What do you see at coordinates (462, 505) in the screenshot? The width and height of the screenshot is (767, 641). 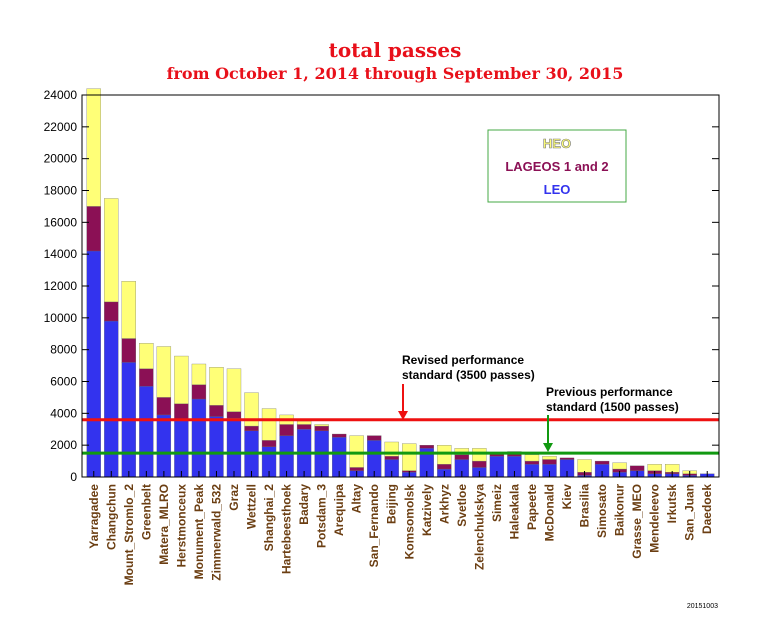 I see `x-tick-label: Svetloe` at bounding box center [462, 505].